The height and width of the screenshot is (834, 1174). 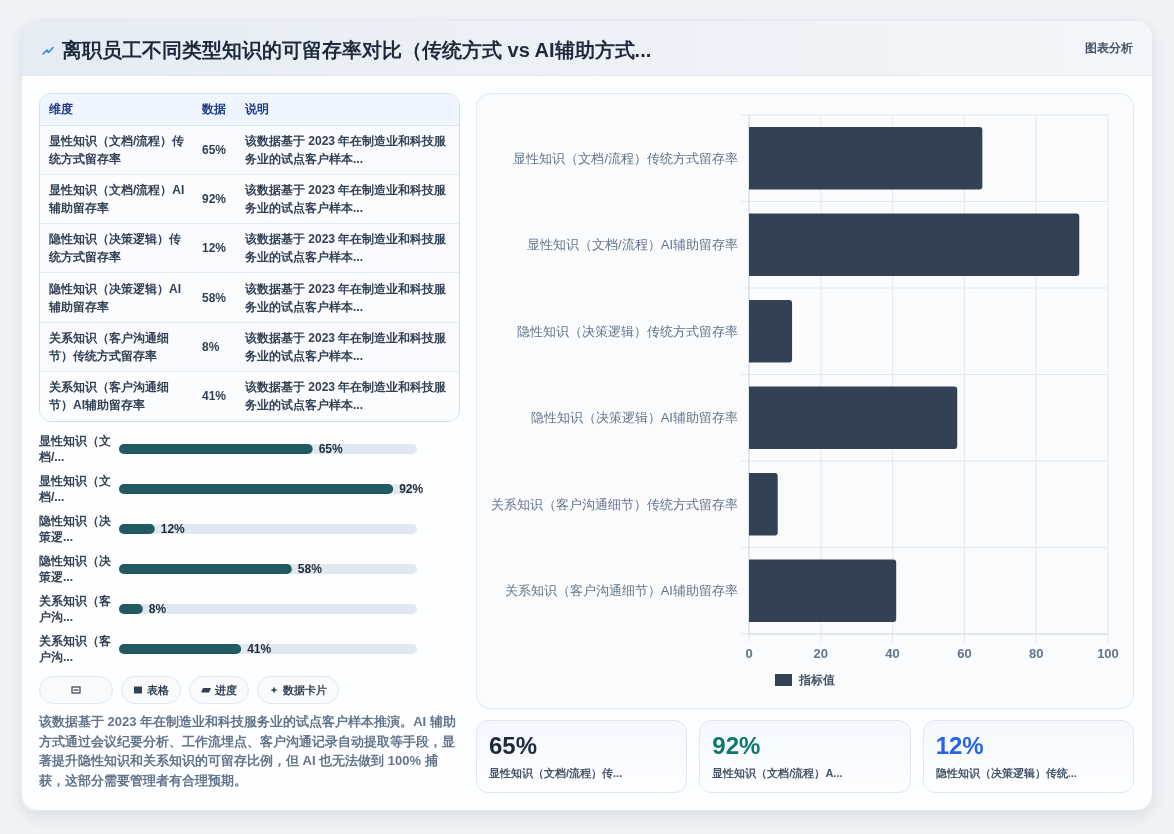 I want to click on category-label: 表格, so click(x=158, y=690).